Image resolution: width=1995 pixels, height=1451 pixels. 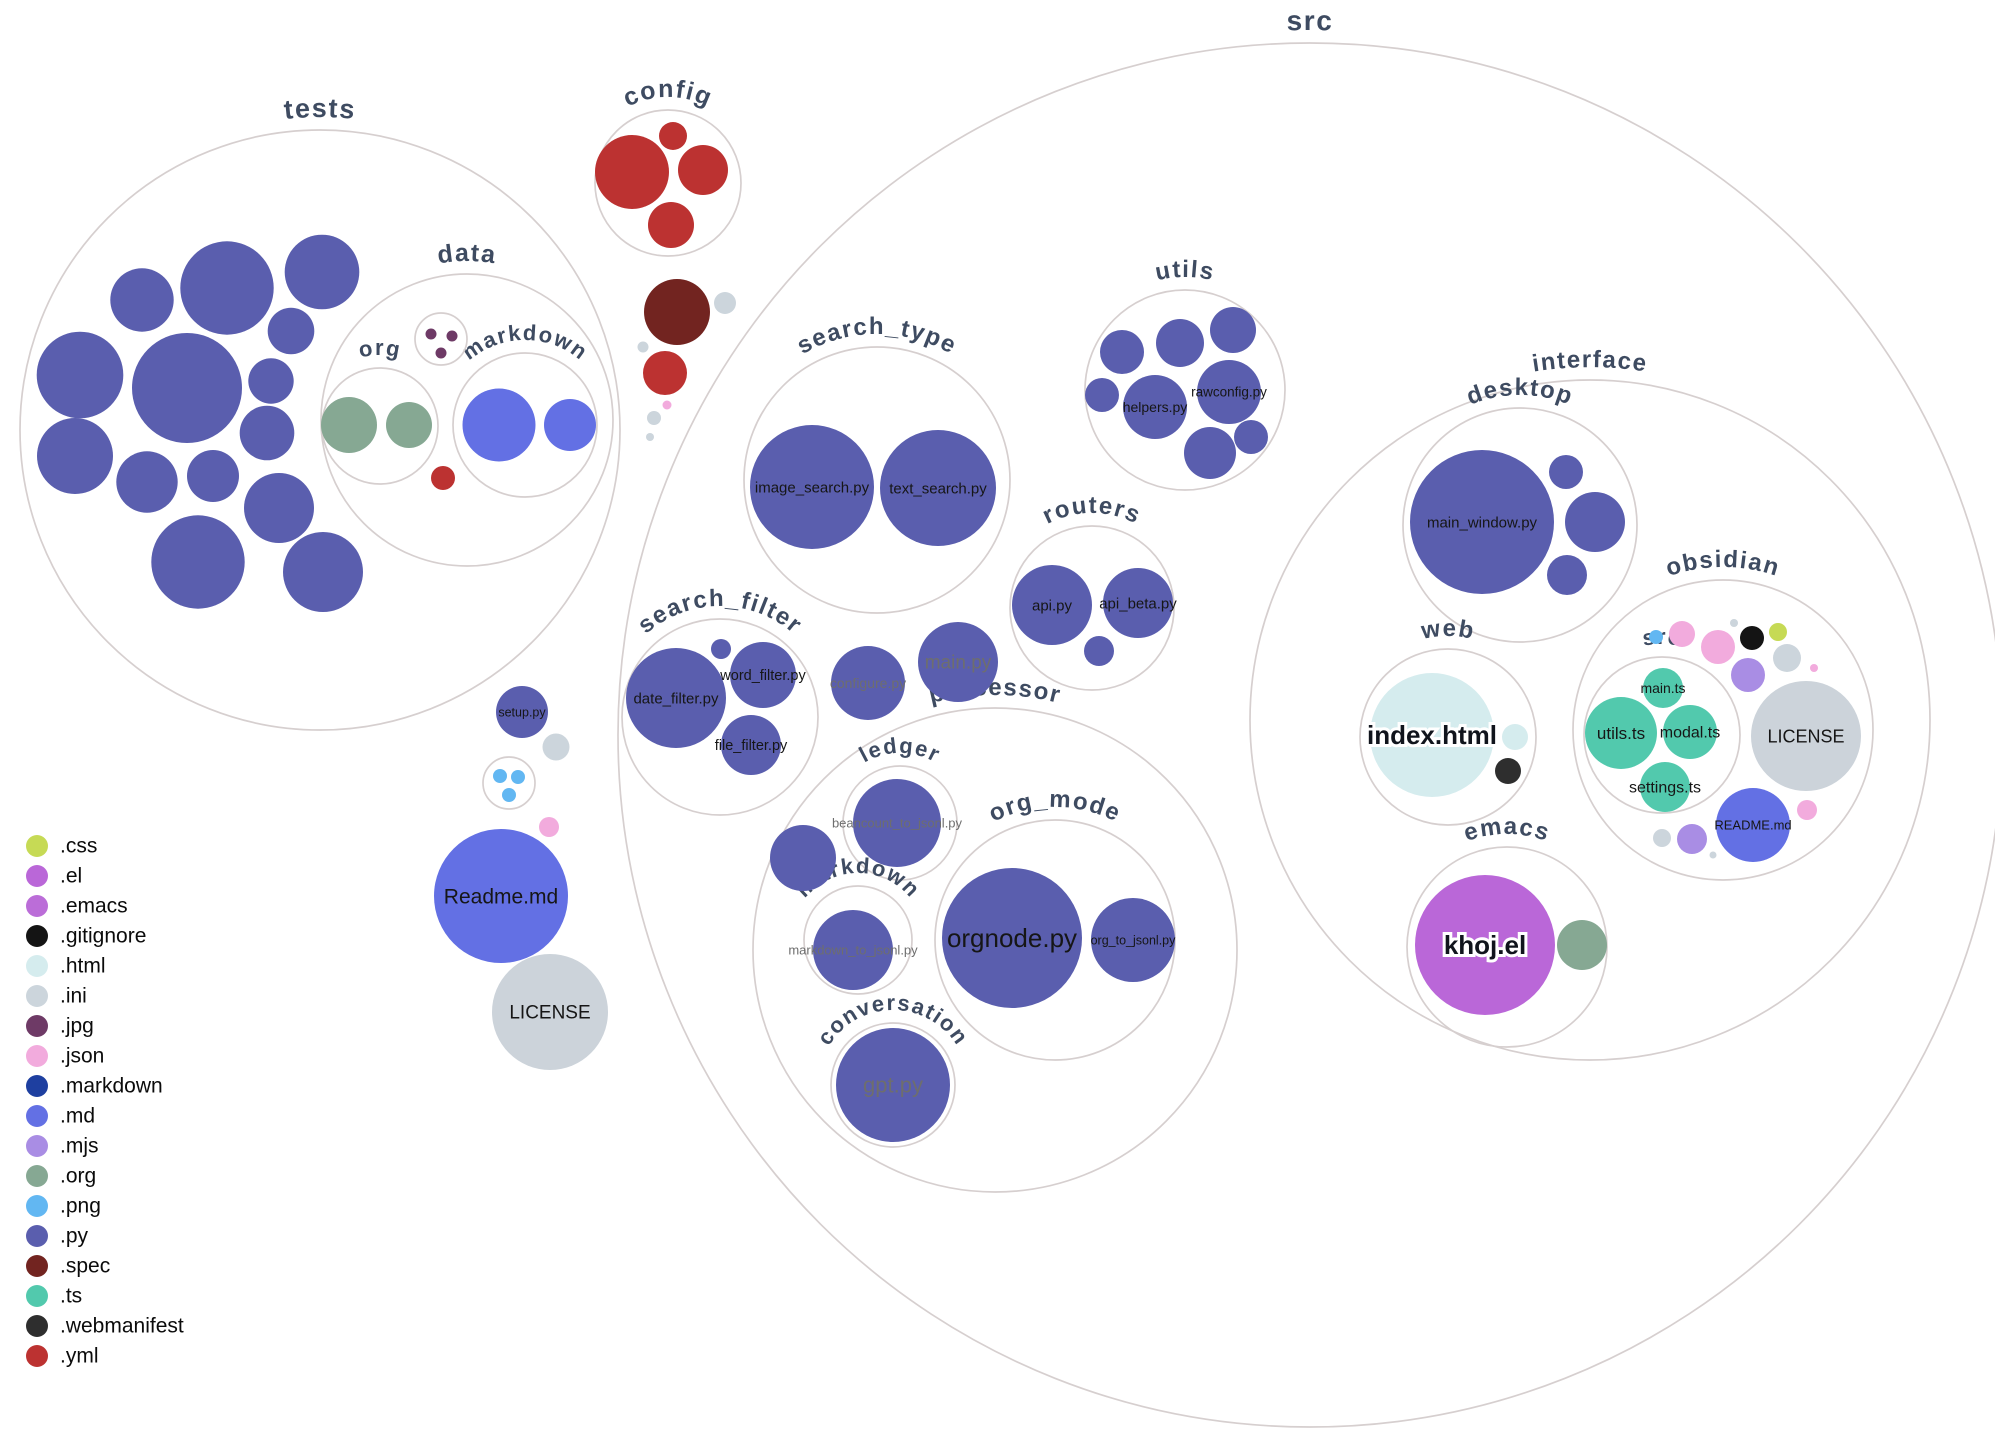 I want to click on dir-src-circle, so click(x=1662, y=735).